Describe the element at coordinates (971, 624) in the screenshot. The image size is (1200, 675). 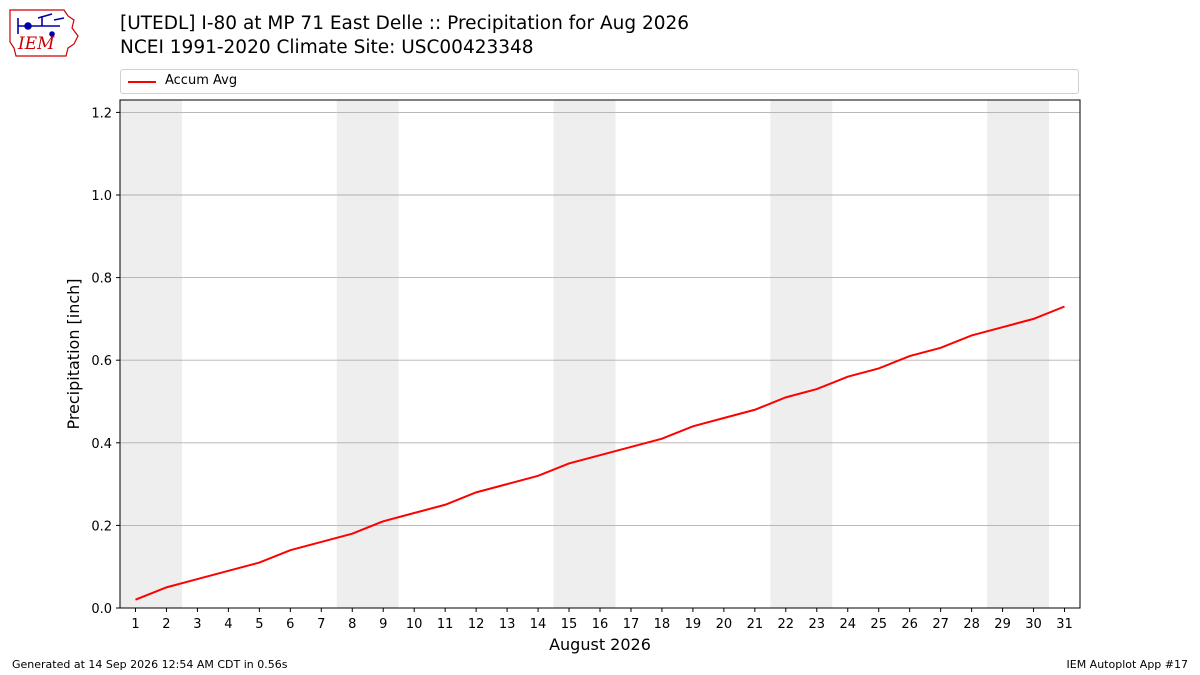
I see `x-tick-label: 28` at that location.